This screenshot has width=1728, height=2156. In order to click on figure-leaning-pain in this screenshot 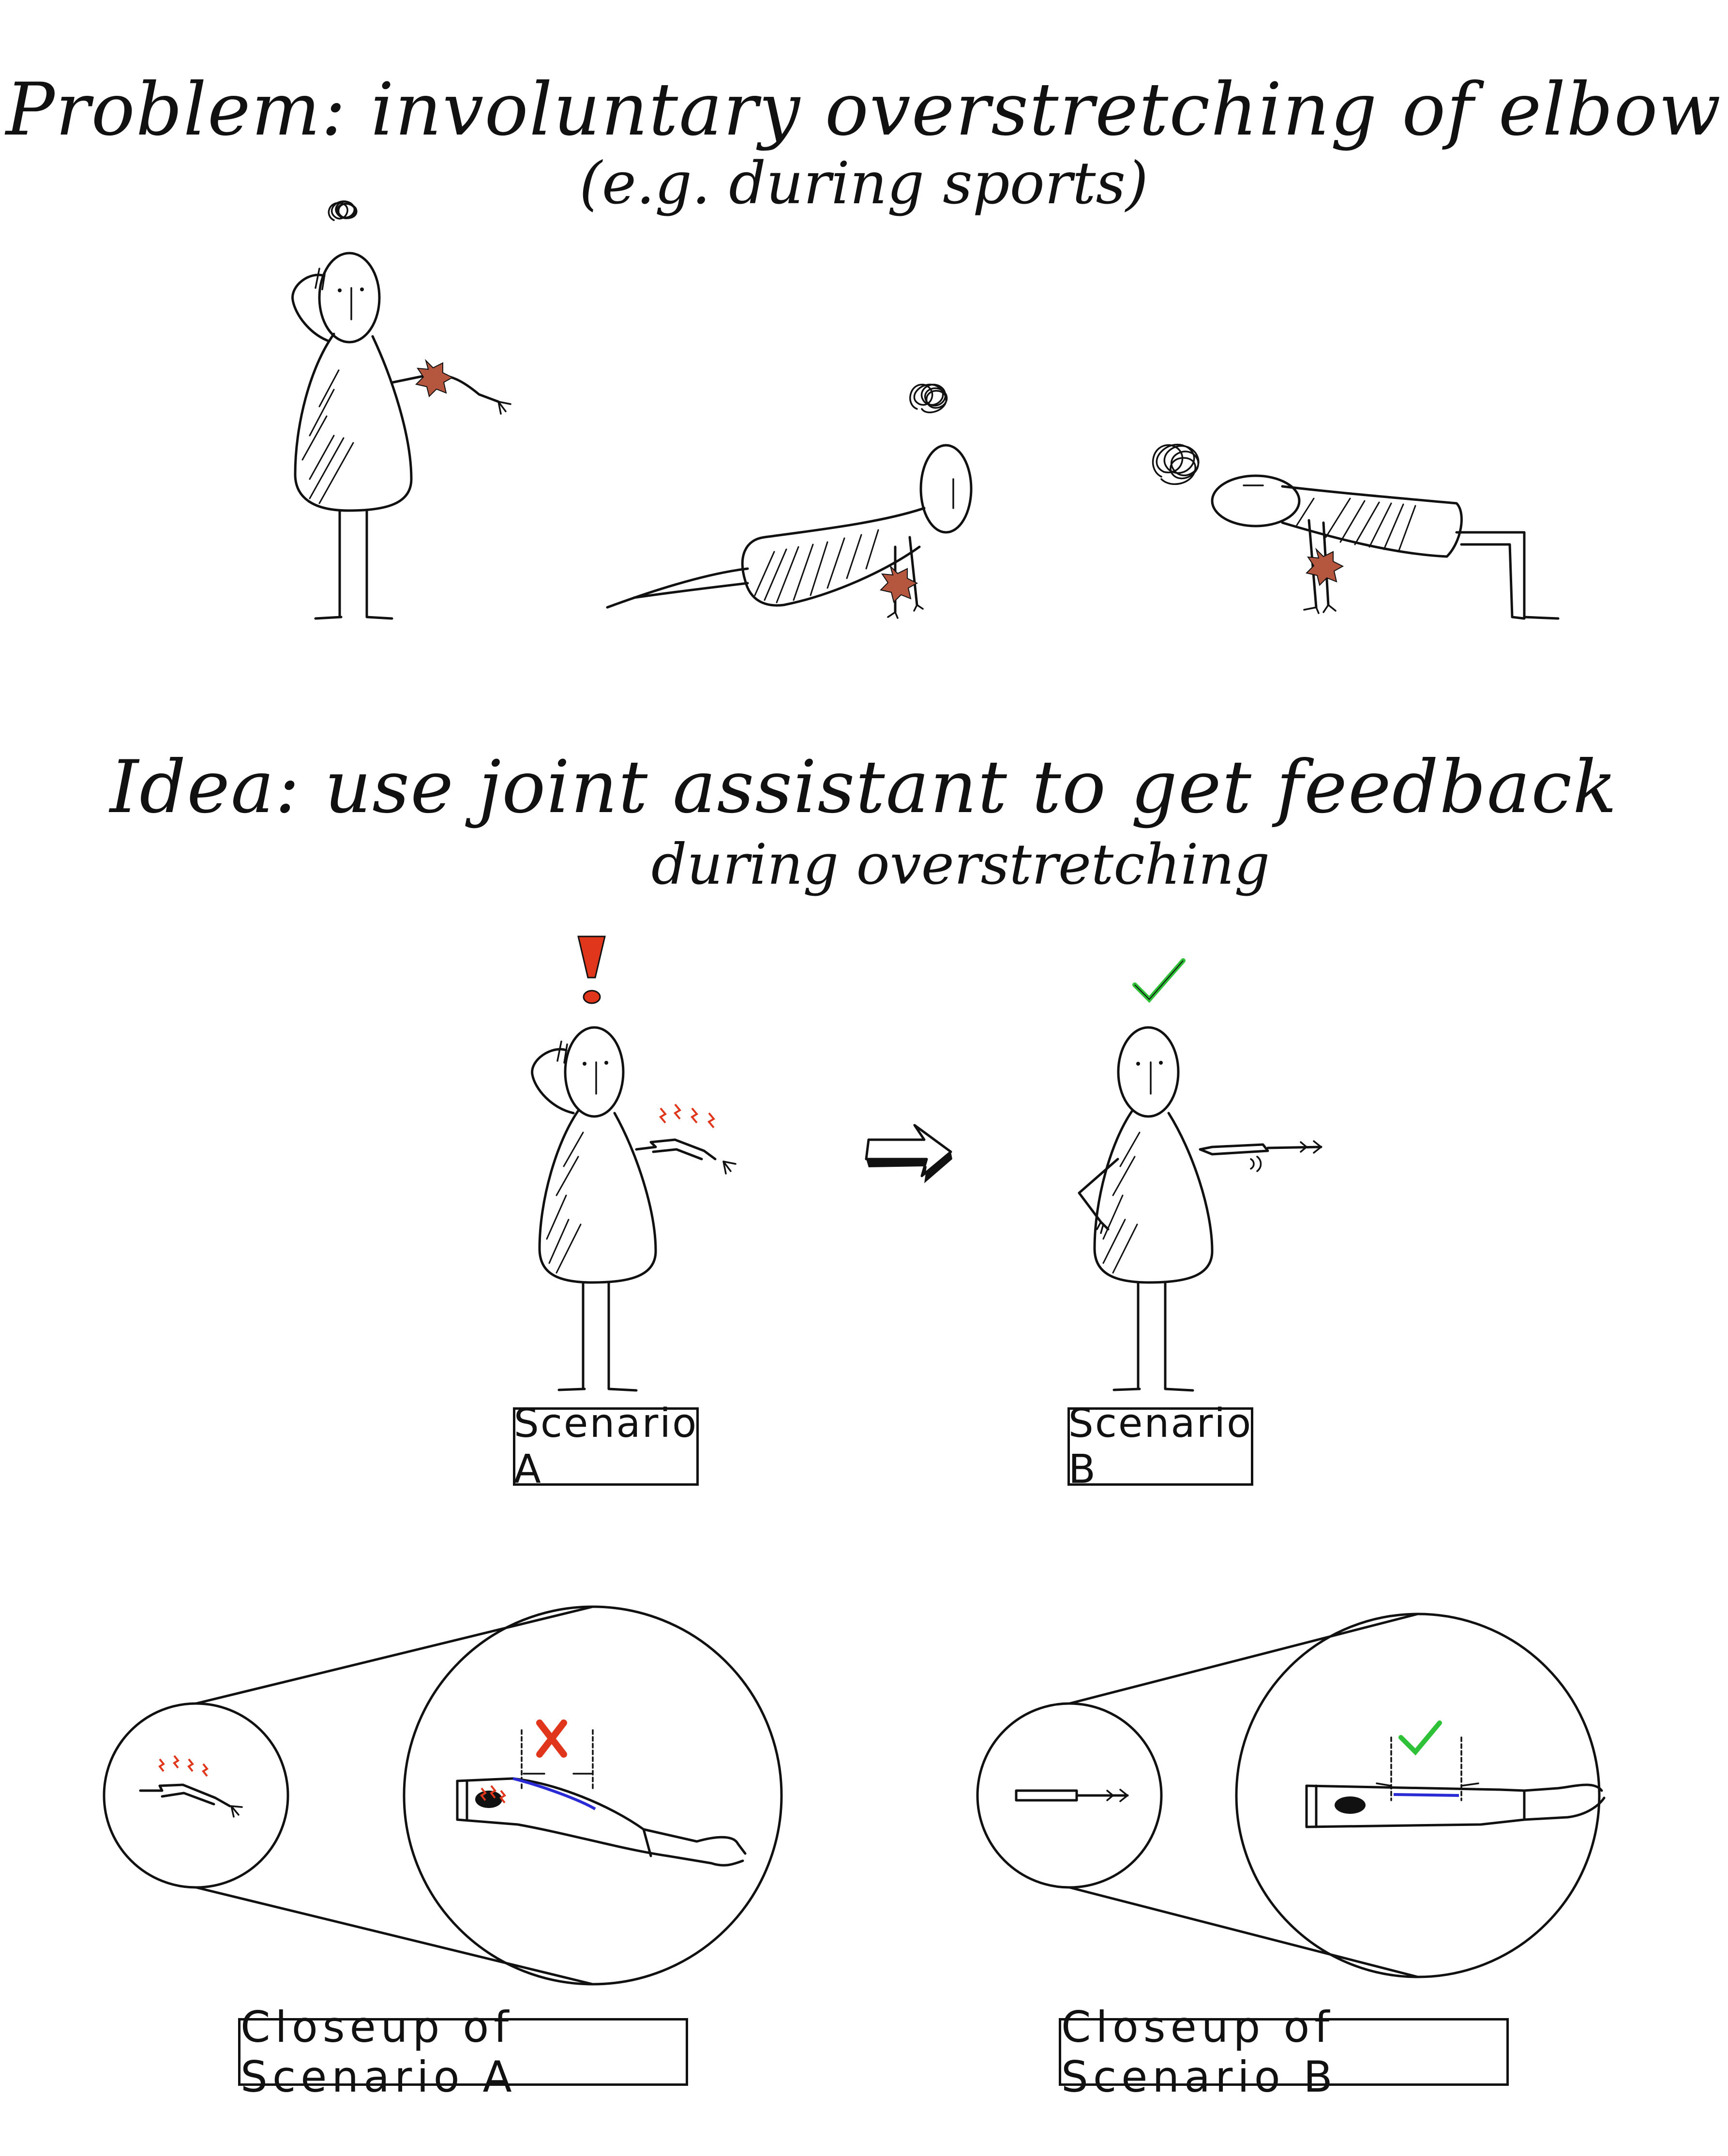, I will do `click(790, 501)`.